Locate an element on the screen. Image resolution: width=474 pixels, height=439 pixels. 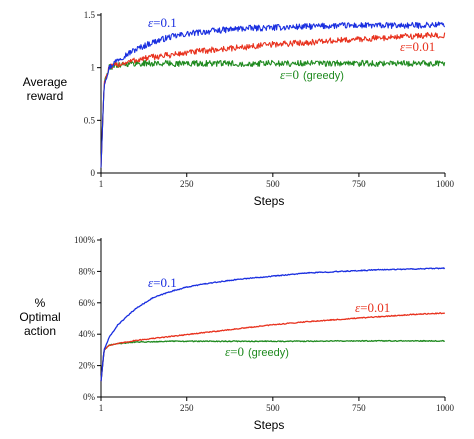
y-tick-label: 20% is located at coordinates (87, 366).